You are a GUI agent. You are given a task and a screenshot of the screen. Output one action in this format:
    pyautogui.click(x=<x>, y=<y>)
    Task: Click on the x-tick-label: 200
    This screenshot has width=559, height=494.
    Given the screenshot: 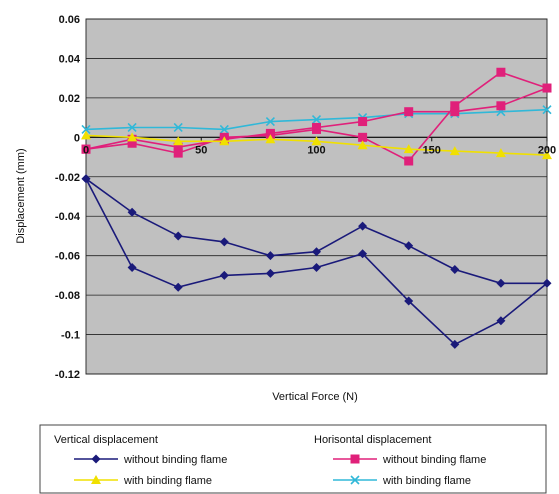 What is the action you would take?
    pyautogui.click(x=547, y=150)
    